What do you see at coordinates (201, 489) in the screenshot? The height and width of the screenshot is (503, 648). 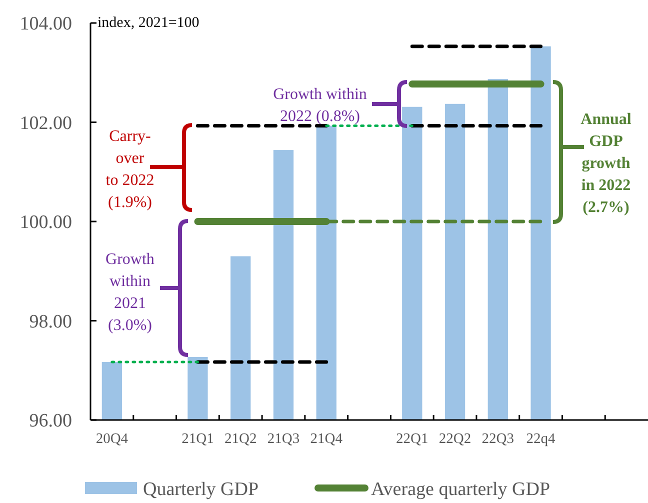 I see `legend-label: Quarterly GDP` at bounding box center [201, 489].